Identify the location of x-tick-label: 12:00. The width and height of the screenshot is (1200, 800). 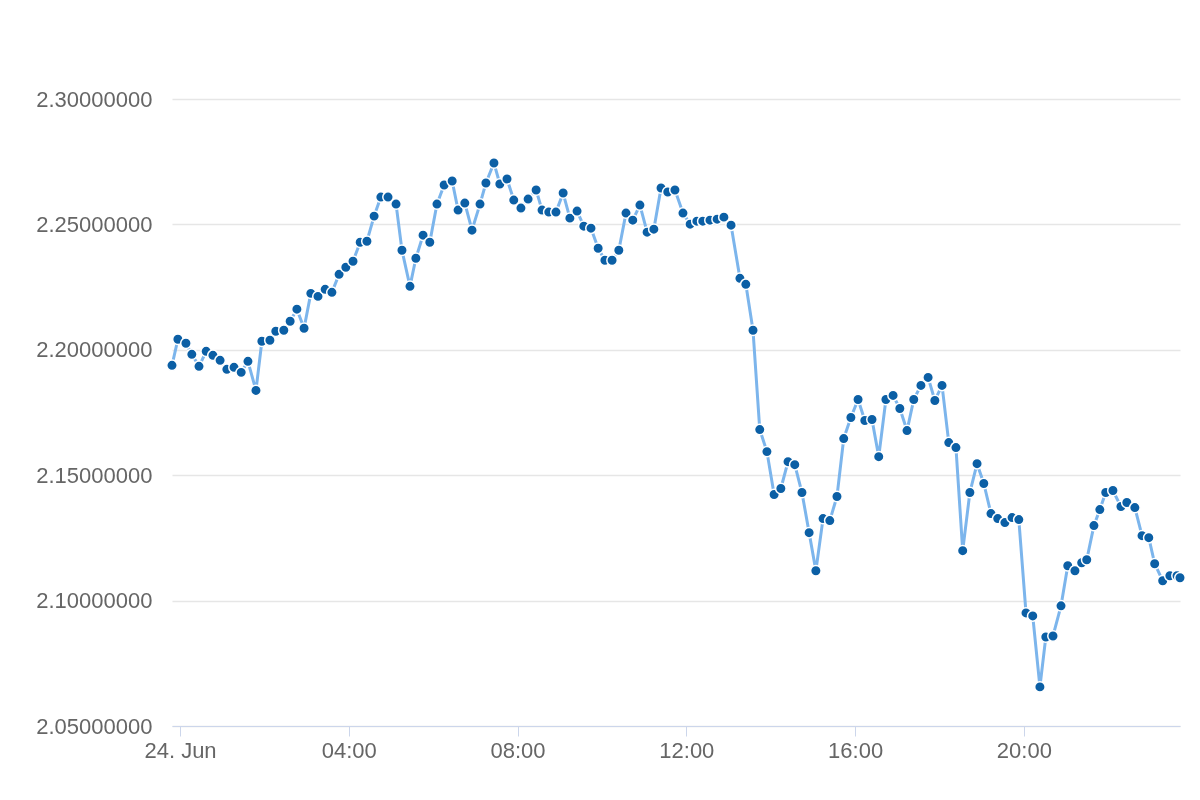
(687, 750).